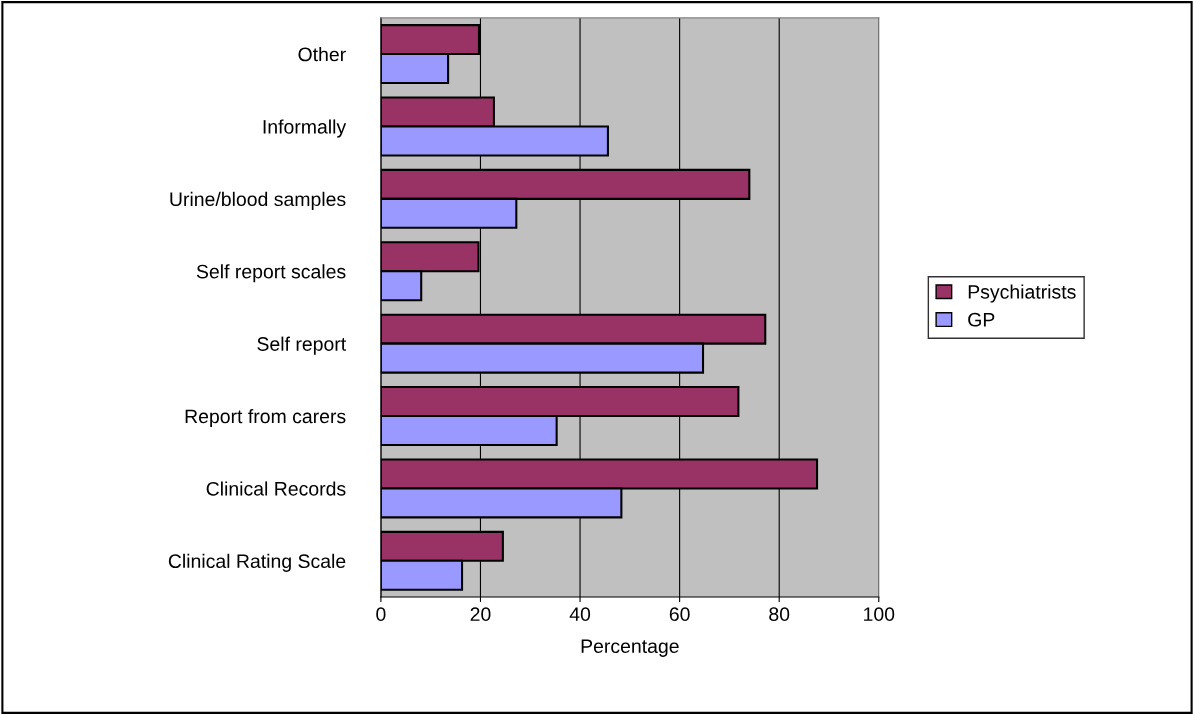  What do you see at coordinates (322, 54) in the screenshot?
I see `y-tick-label: Other` at bounding box center [322, 54].